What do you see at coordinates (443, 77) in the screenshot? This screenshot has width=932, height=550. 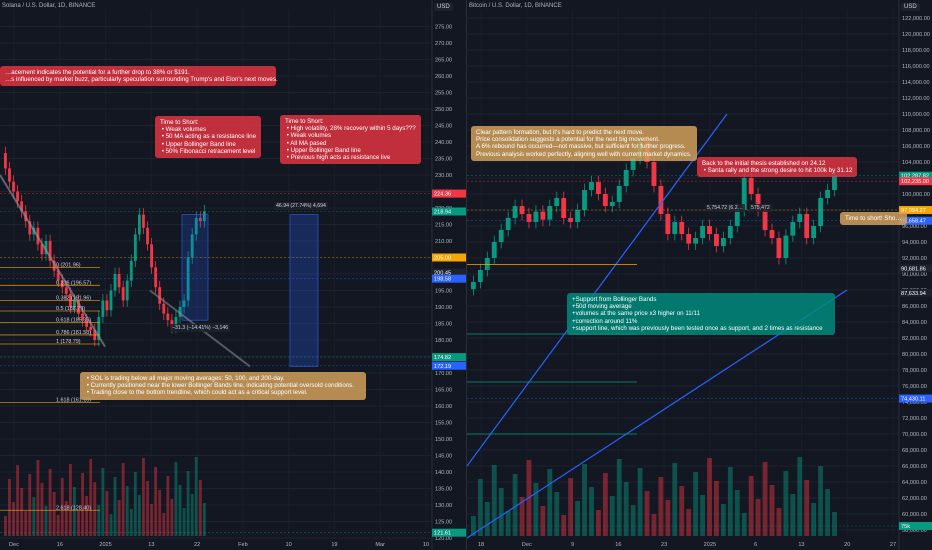 I see `y-tick-label: 260.00` at bounding box center [443, 77].